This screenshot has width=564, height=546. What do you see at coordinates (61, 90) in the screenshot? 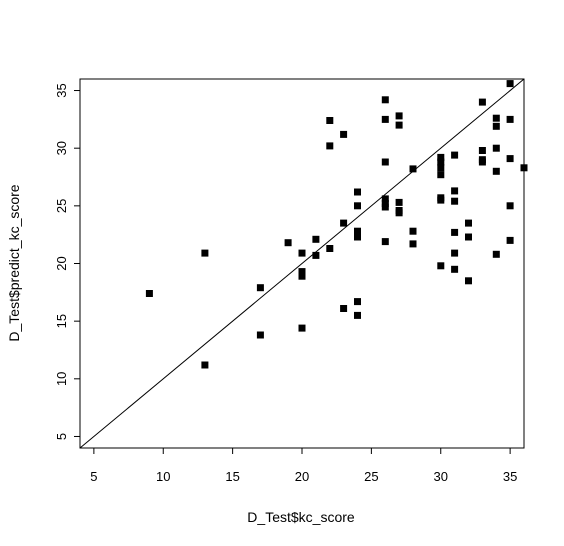
I see `y-tick-label: 35` at bounding box center [61, 90].